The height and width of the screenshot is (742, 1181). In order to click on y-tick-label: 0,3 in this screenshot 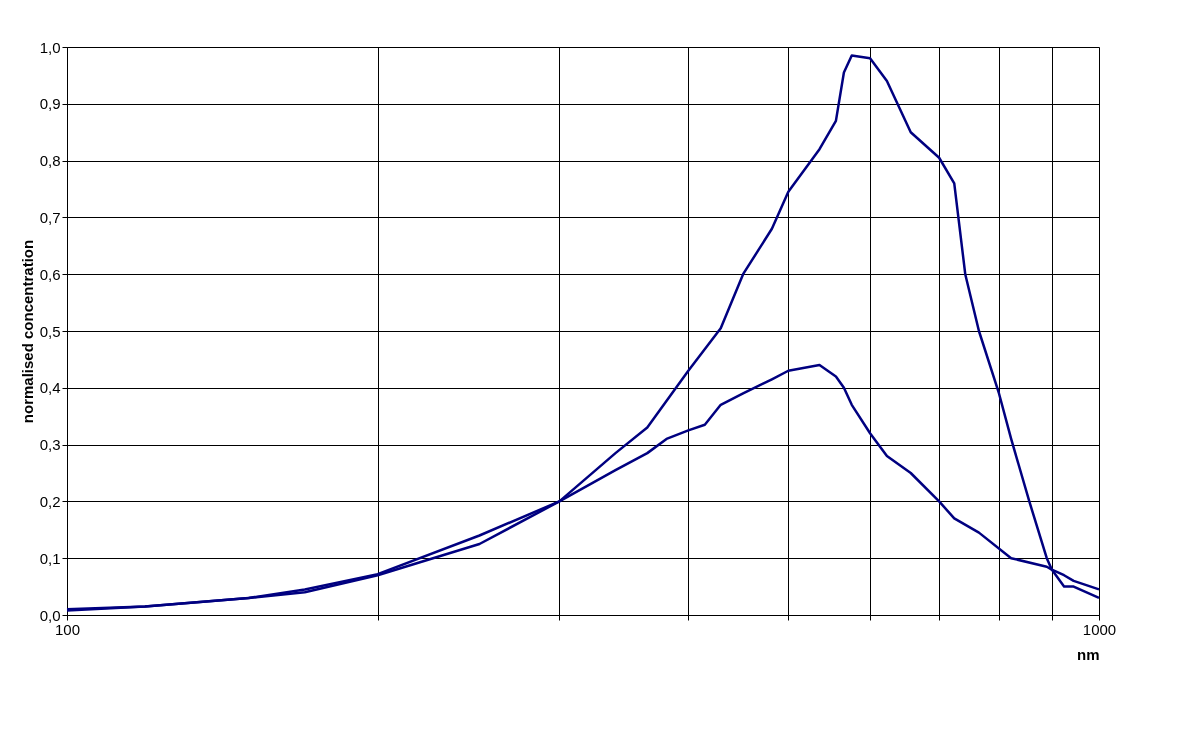, I will do `click(50, 445)`.